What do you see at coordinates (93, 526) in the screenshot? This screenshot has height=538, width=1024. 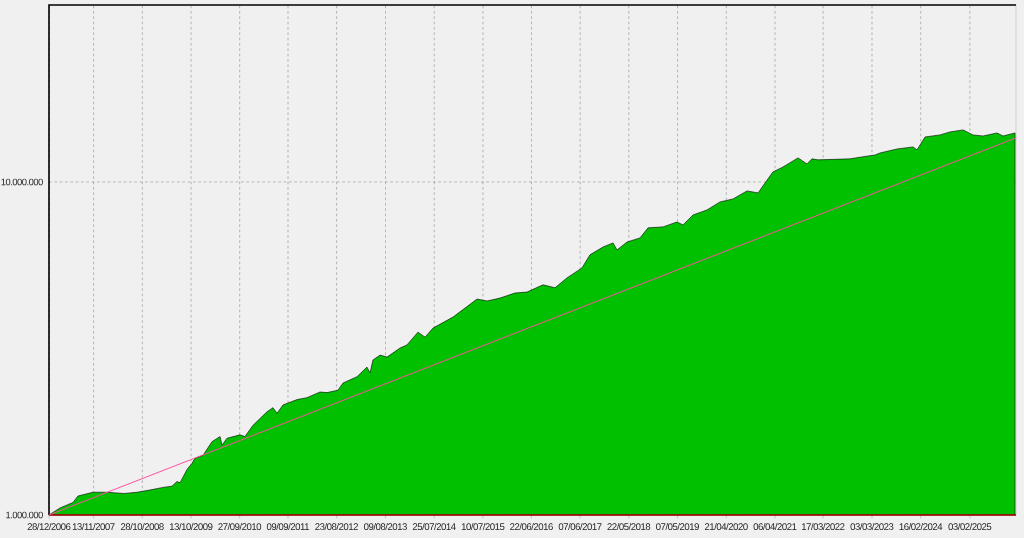 I see `x-tick-label: 13/11/2007` at bounding box center [93, 526].